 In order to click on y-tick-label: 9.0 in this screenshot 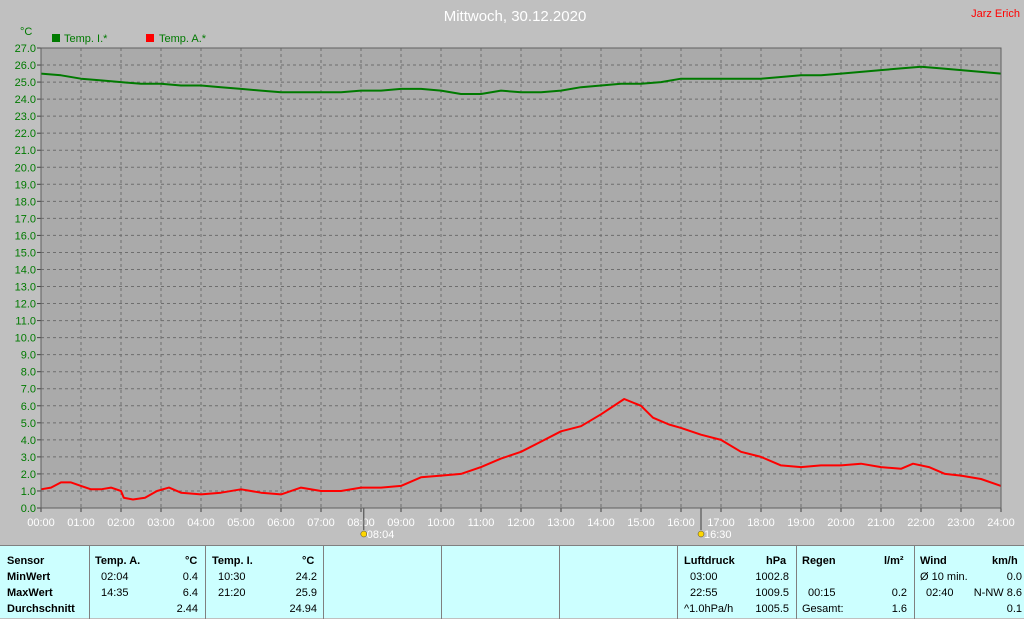, I will do `click(28, 356)`.